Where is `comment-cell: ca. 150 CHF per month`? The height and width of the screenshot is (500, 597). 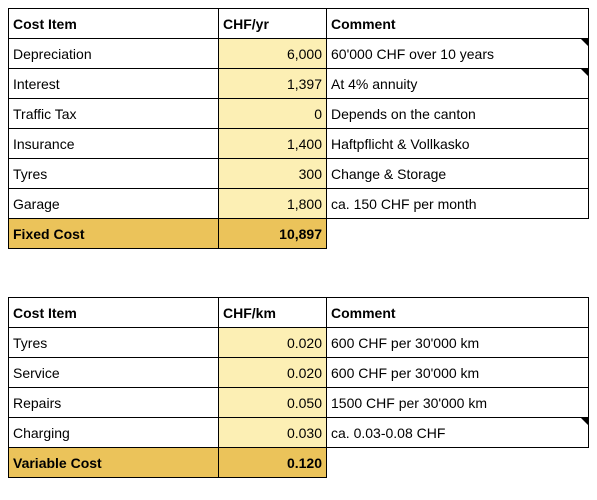
comment-cell: ca. 150 CHF per month is located at coordinates (457, 203).